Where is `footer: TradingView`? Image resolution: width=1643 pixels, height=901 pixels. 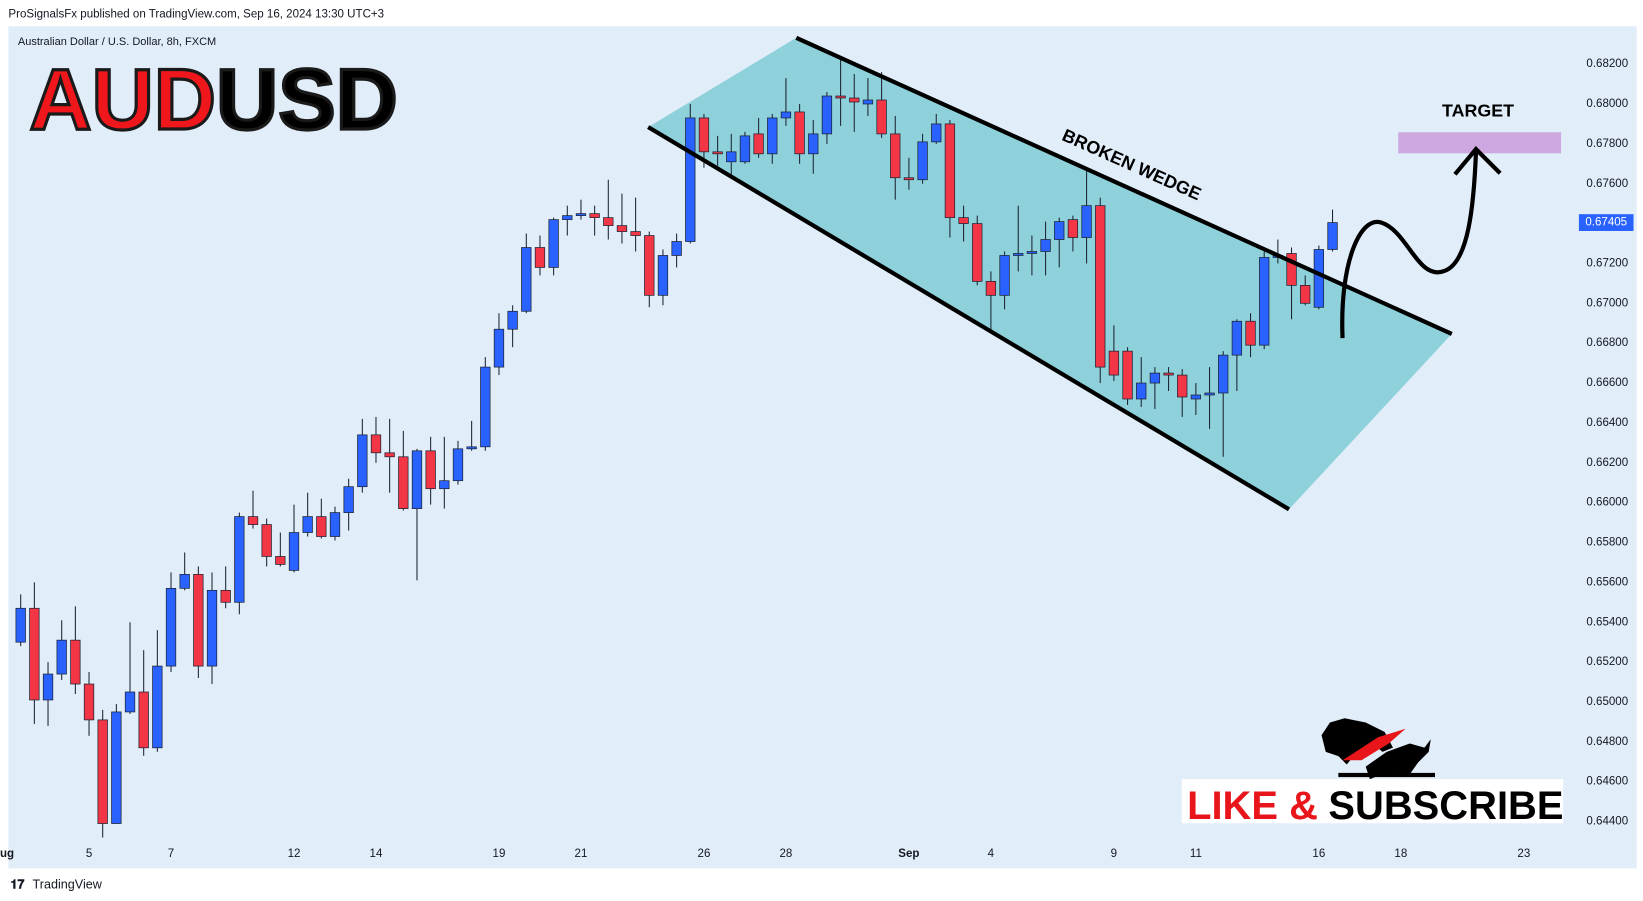
footer: TradingView is located at coordinates (68, 885).